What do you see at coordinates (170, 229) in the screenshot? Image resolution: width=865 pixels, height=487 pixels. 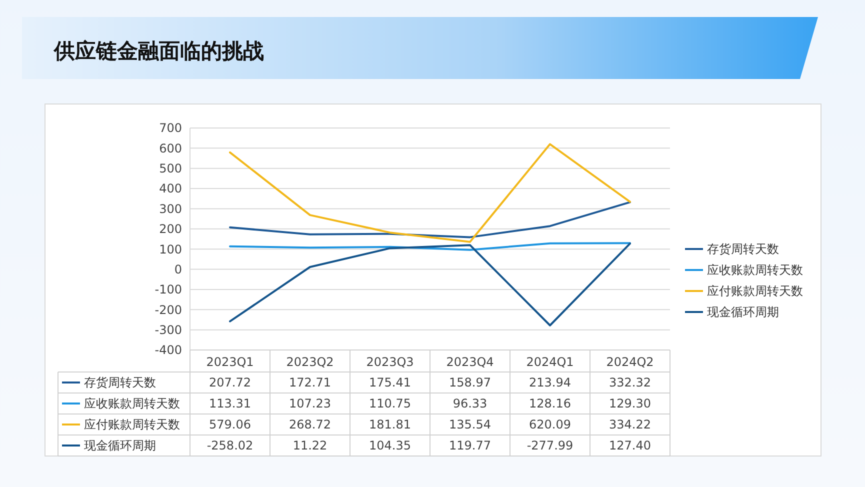 I see `y-tick-label: 200` at bounding box center [170, 229].